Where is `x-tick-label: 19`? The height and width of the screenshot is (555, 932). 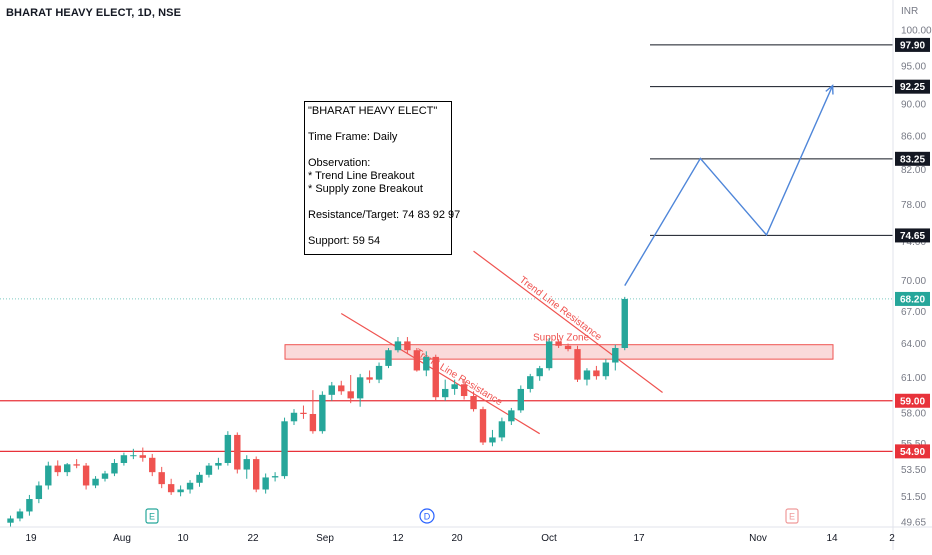 x-tick-label: 19 is located at coordinates (31, 538).